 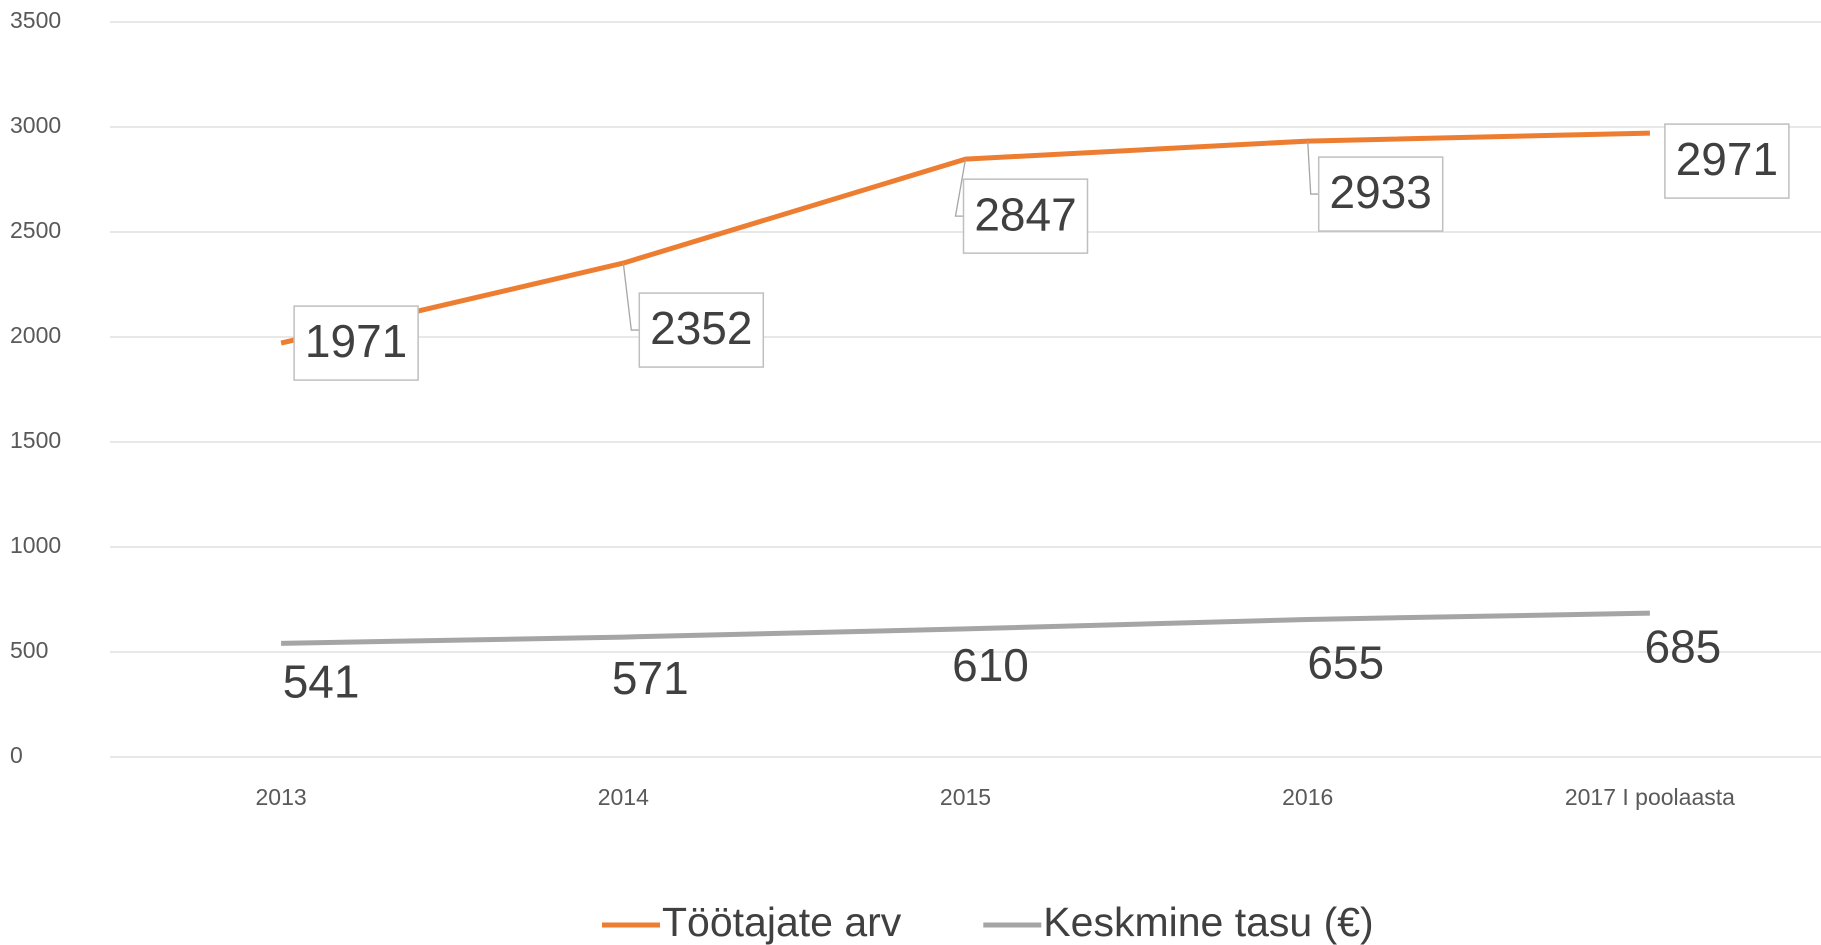 What do you see at coordinates (35, 440) in the screenshot?
I see `y-tick-label: 1500` at bounding box center [35, 440].